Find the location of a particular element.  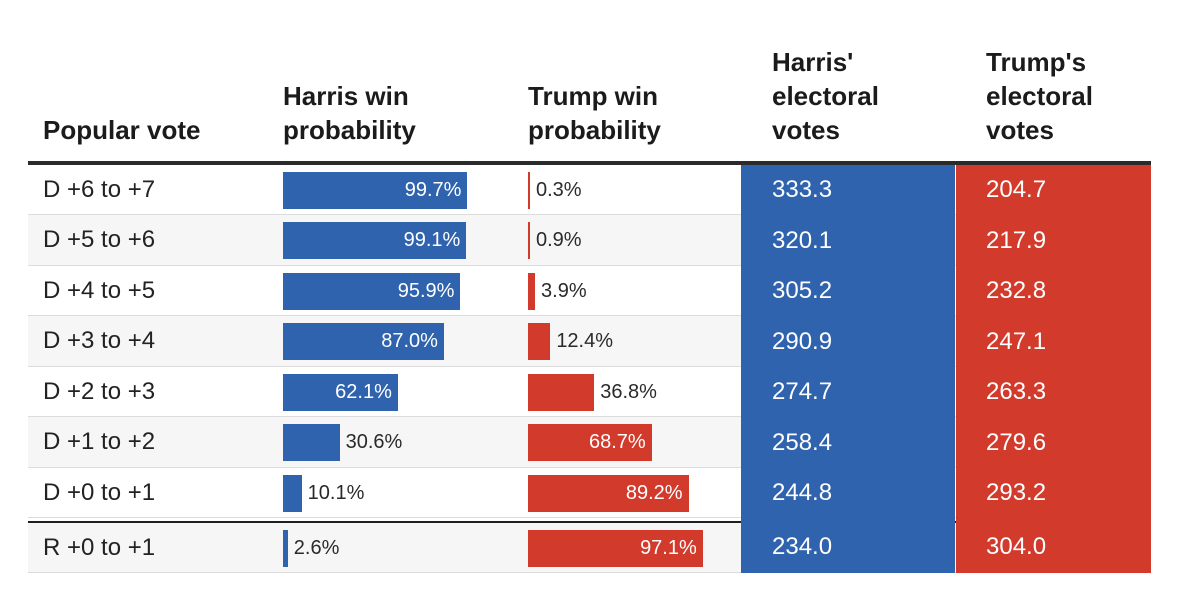

row-label: D +0 to +1 is located at coordinates (99, 492).